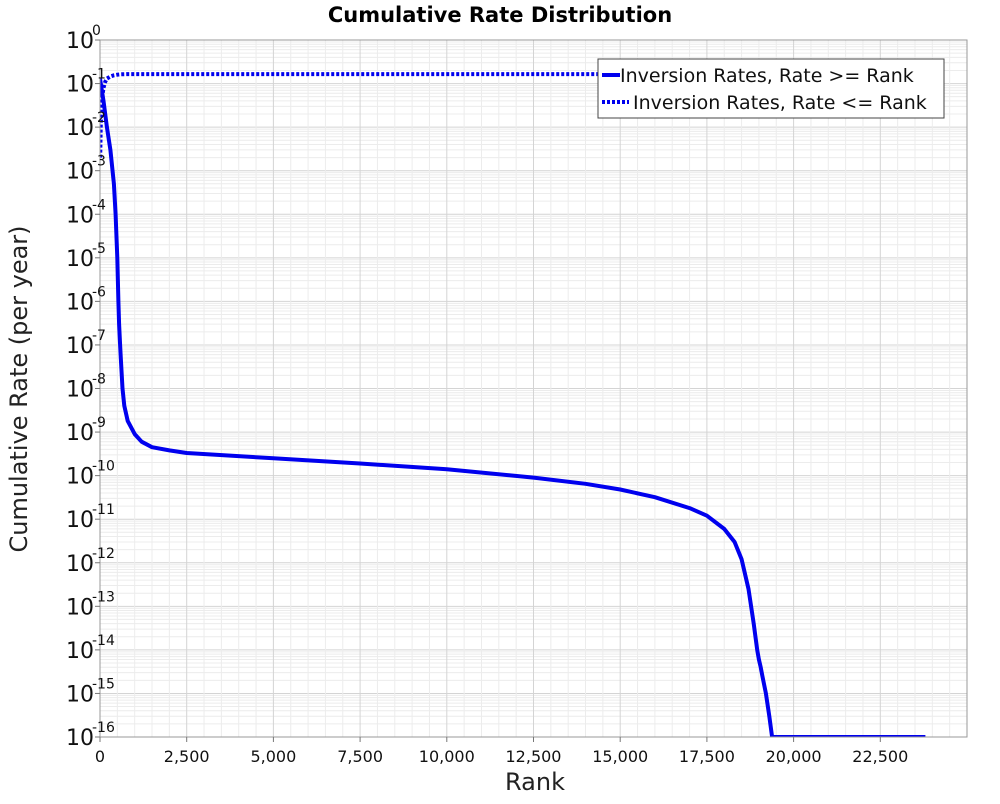  What do you see at coordinates (780, 103) in the screenshot?
I see `legend-entry-rate-le-rank: Inversion Rates, Rate <= Rank` at bounding box center [780, 103].